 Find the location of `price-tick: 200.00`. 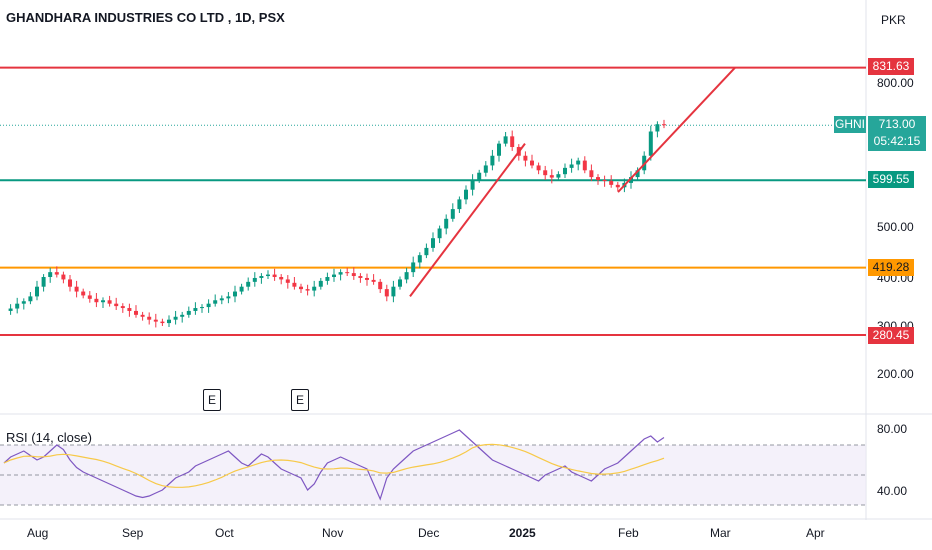

price-tick: 200.00 is located at coordinates (895, 374).